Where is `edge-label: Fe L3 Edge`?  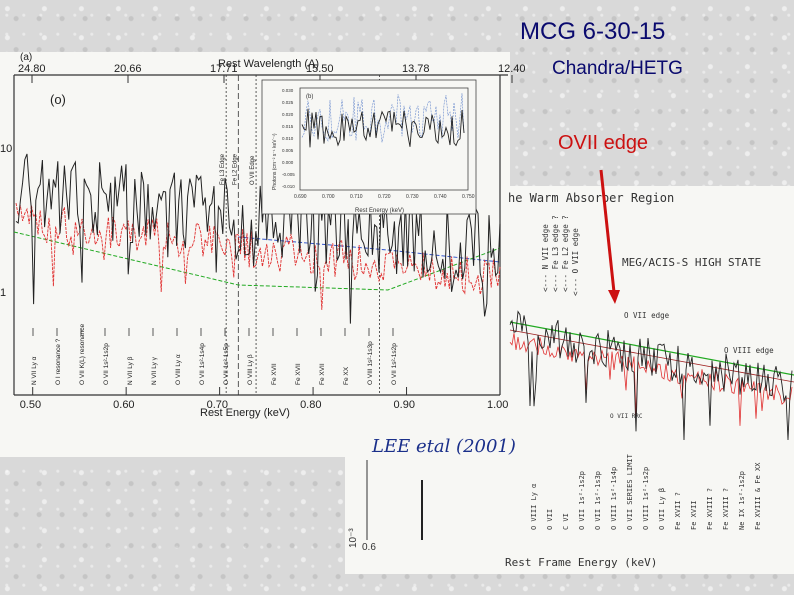
edge-label: Fe L3 Edge is located at coordinates (223, 169).